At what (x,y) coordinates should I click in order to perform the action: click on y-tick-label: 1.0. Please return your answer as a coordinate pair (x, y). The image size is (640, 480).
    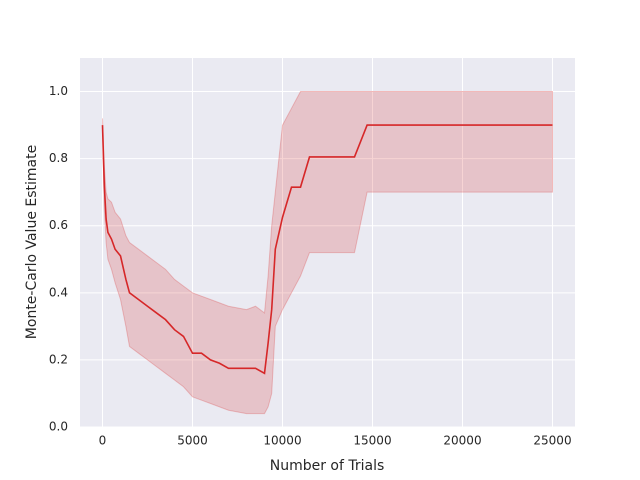
    Looking at the image, I should click on (58, 91).